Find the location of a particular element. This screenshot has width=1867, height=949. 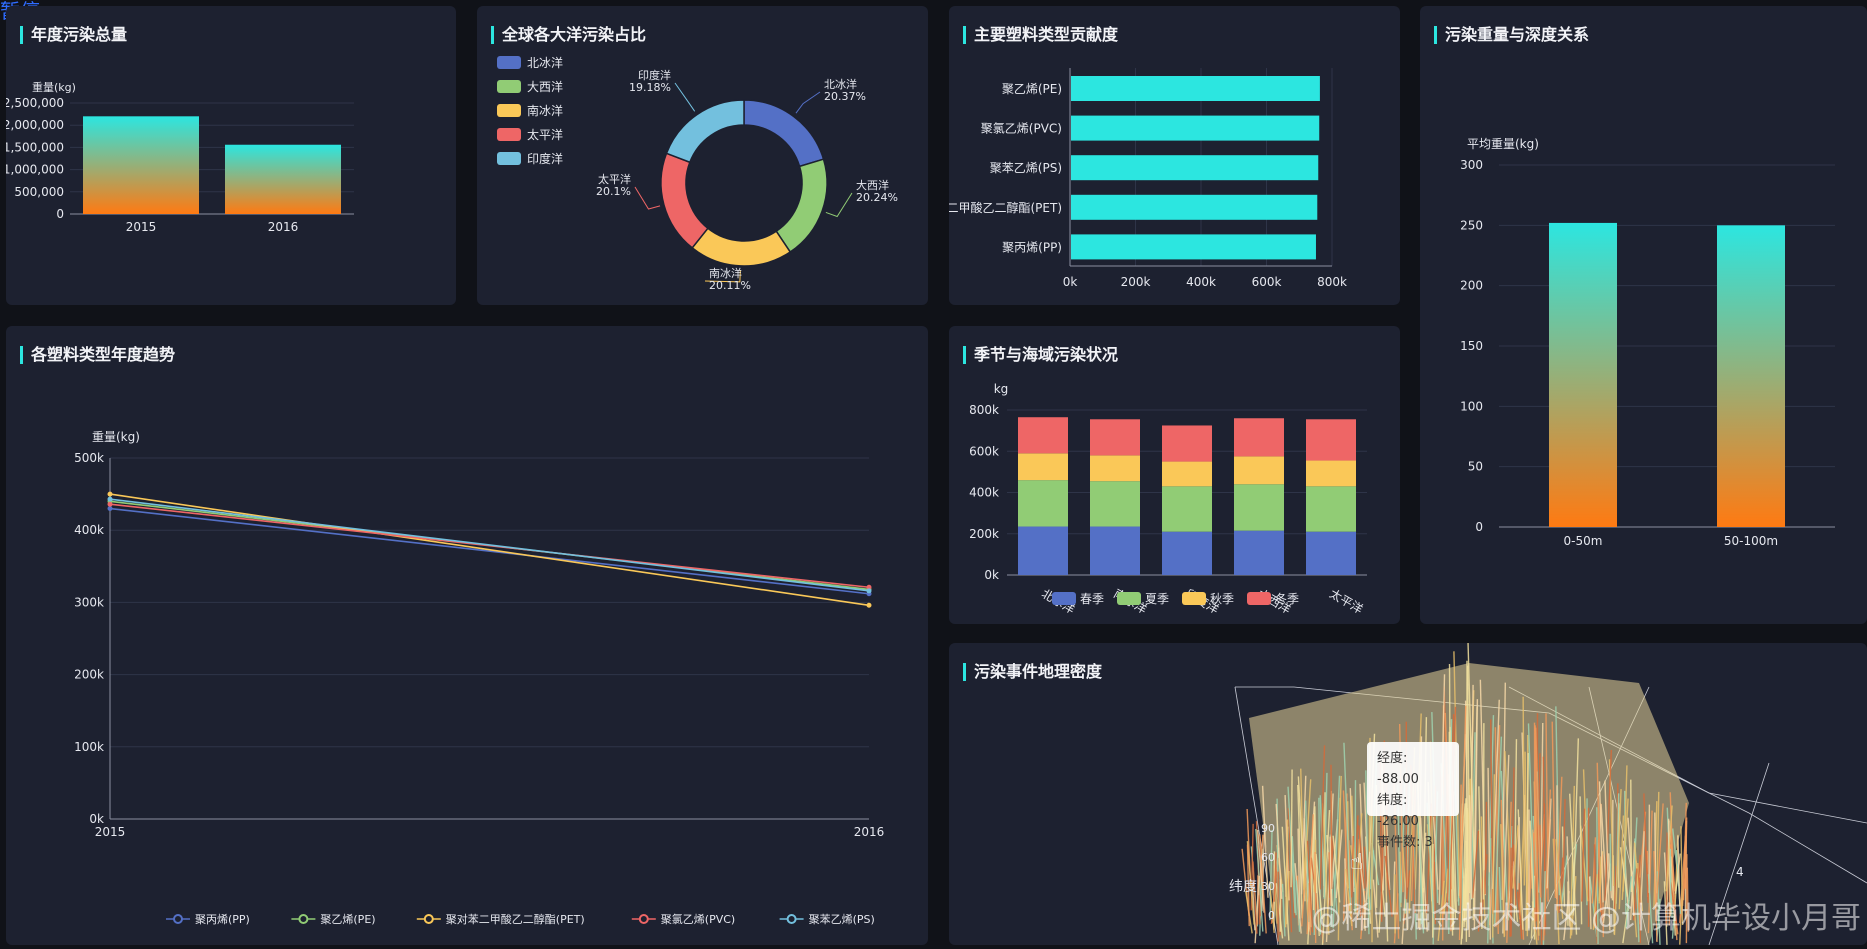

y-tick-label: 30 is located at coordinates (1268, 886).